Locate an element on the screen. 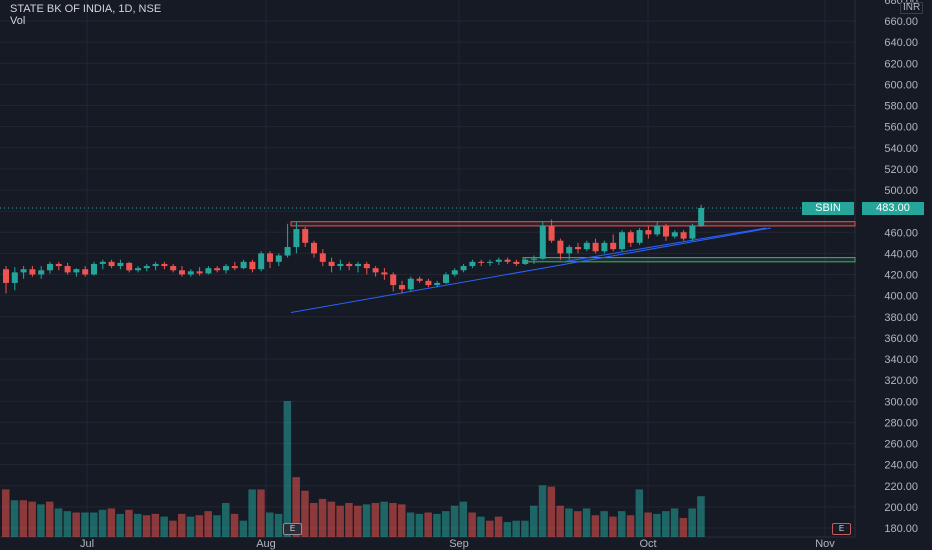  price-tick-label: 360.00 is located at coordinates (901, 339).